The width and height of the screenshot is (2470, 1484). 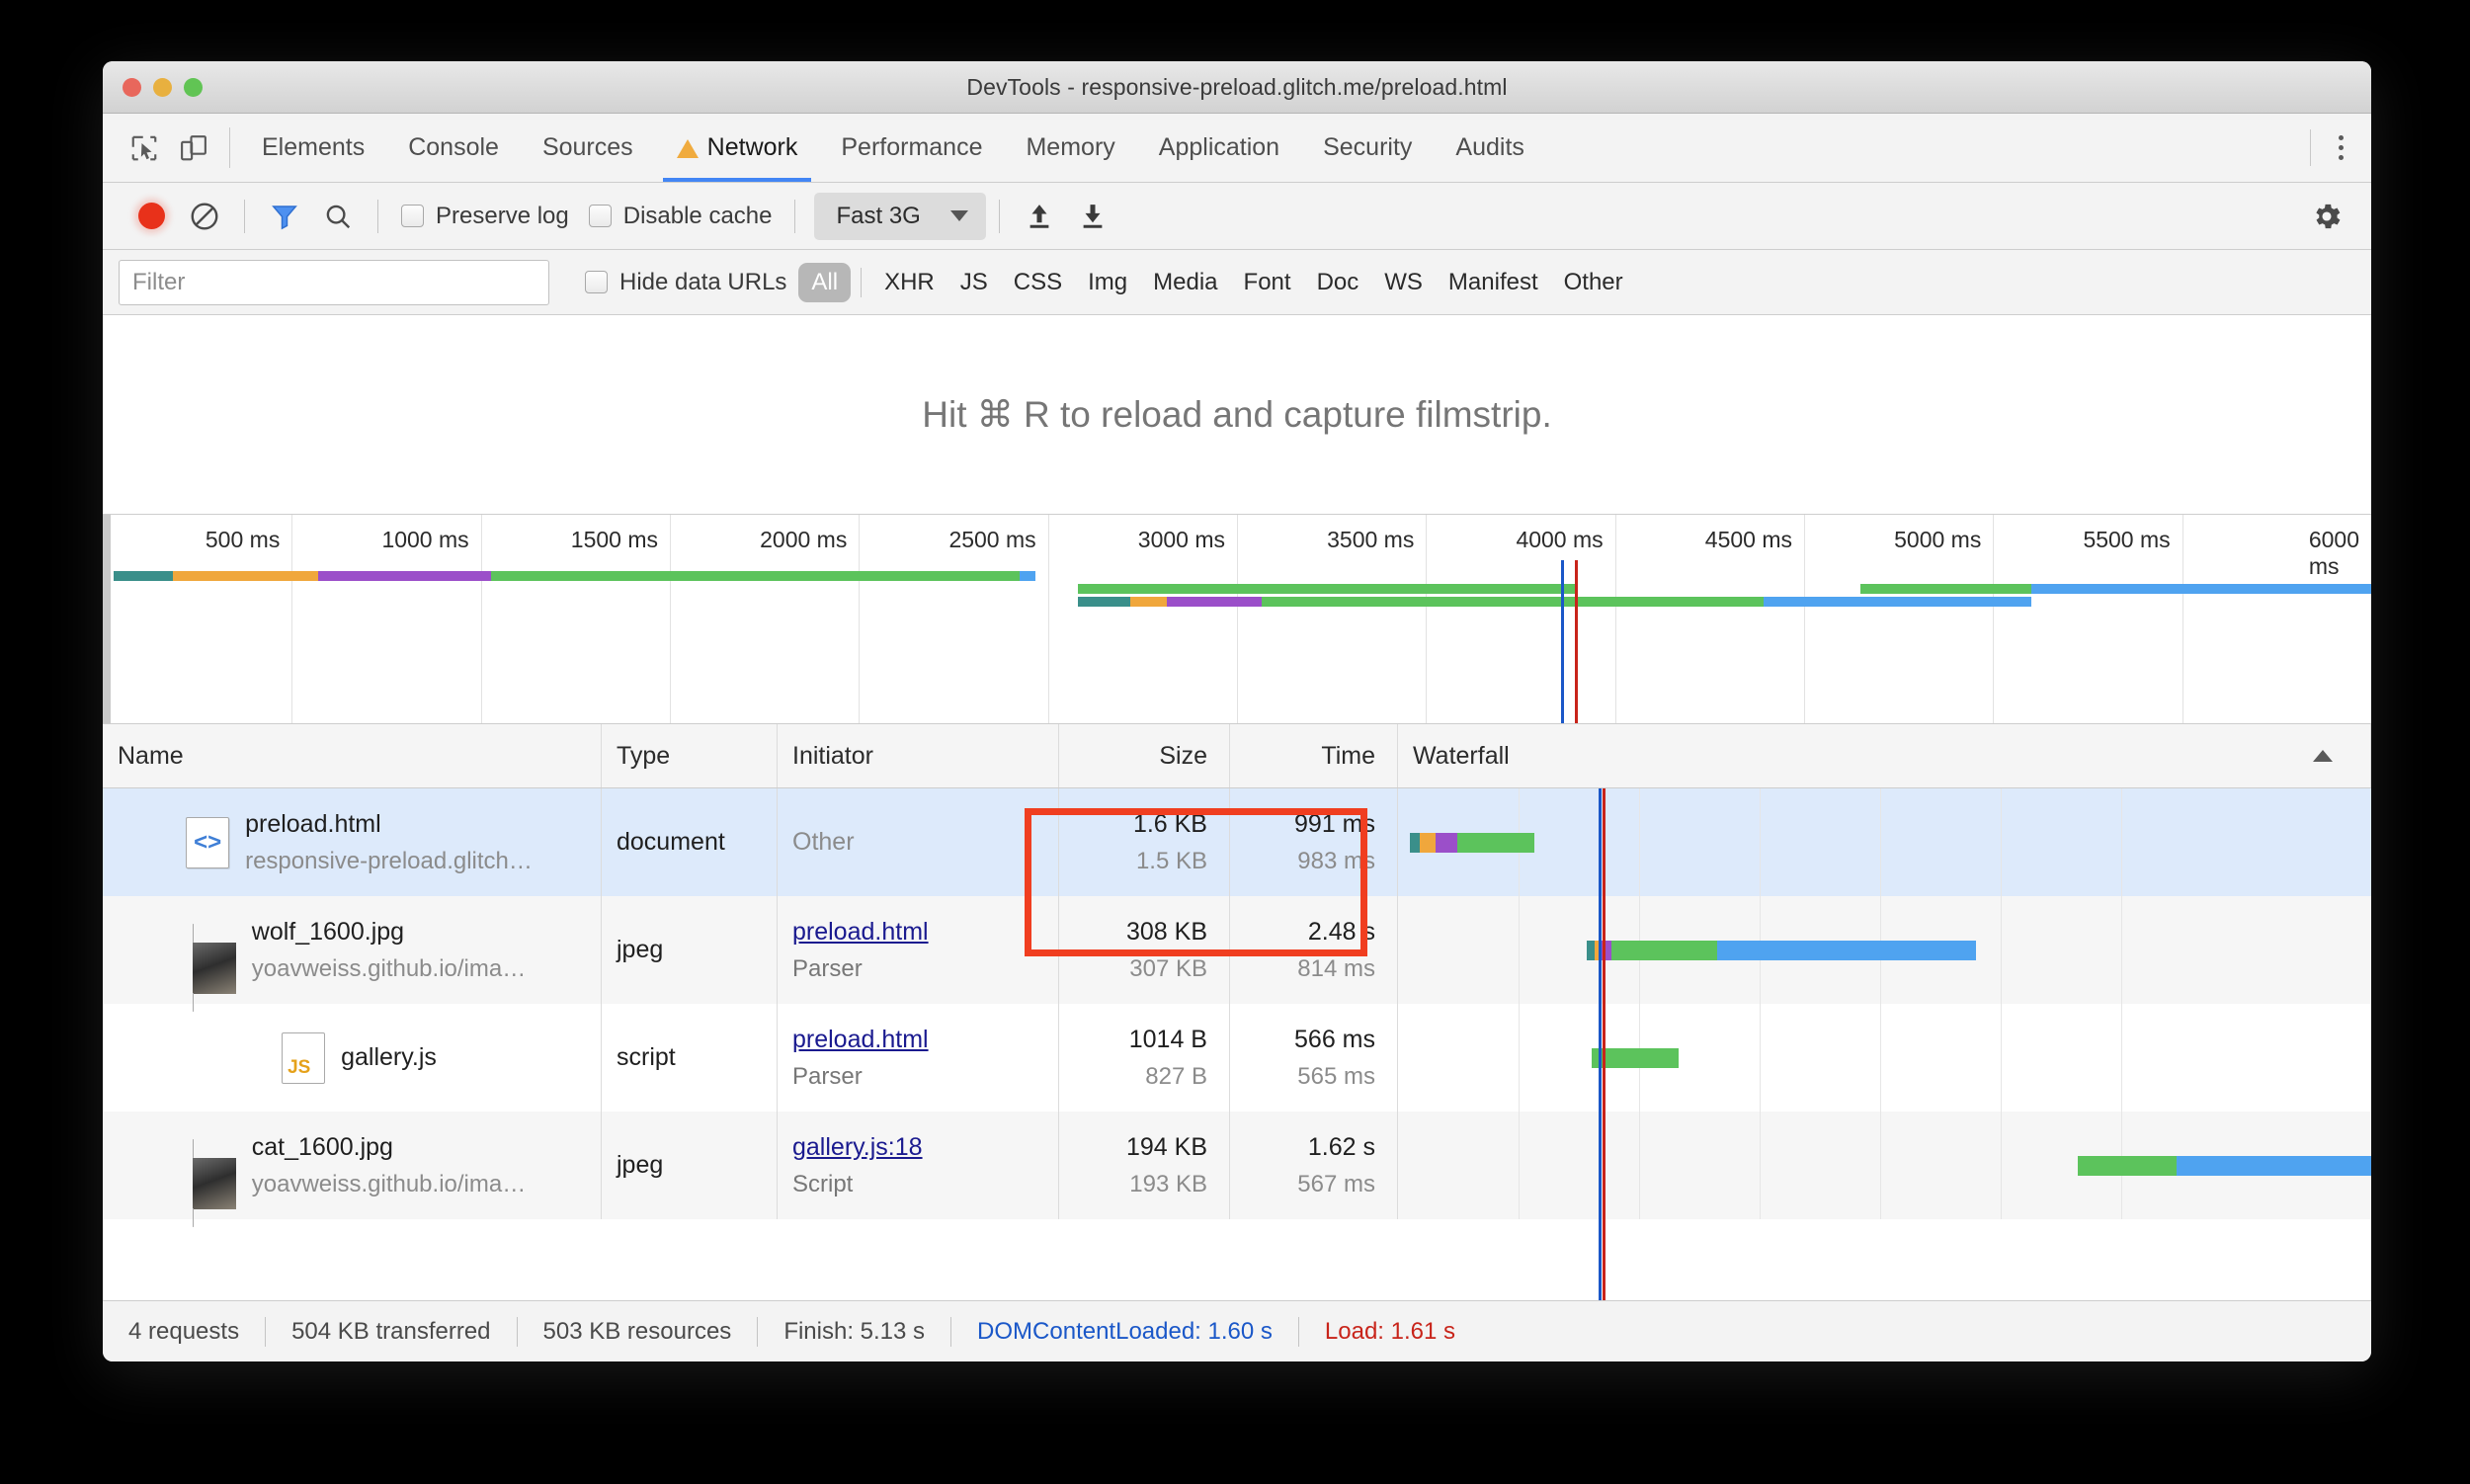 I want to click on column-header-label: Size, so click(x=1183, y=755).